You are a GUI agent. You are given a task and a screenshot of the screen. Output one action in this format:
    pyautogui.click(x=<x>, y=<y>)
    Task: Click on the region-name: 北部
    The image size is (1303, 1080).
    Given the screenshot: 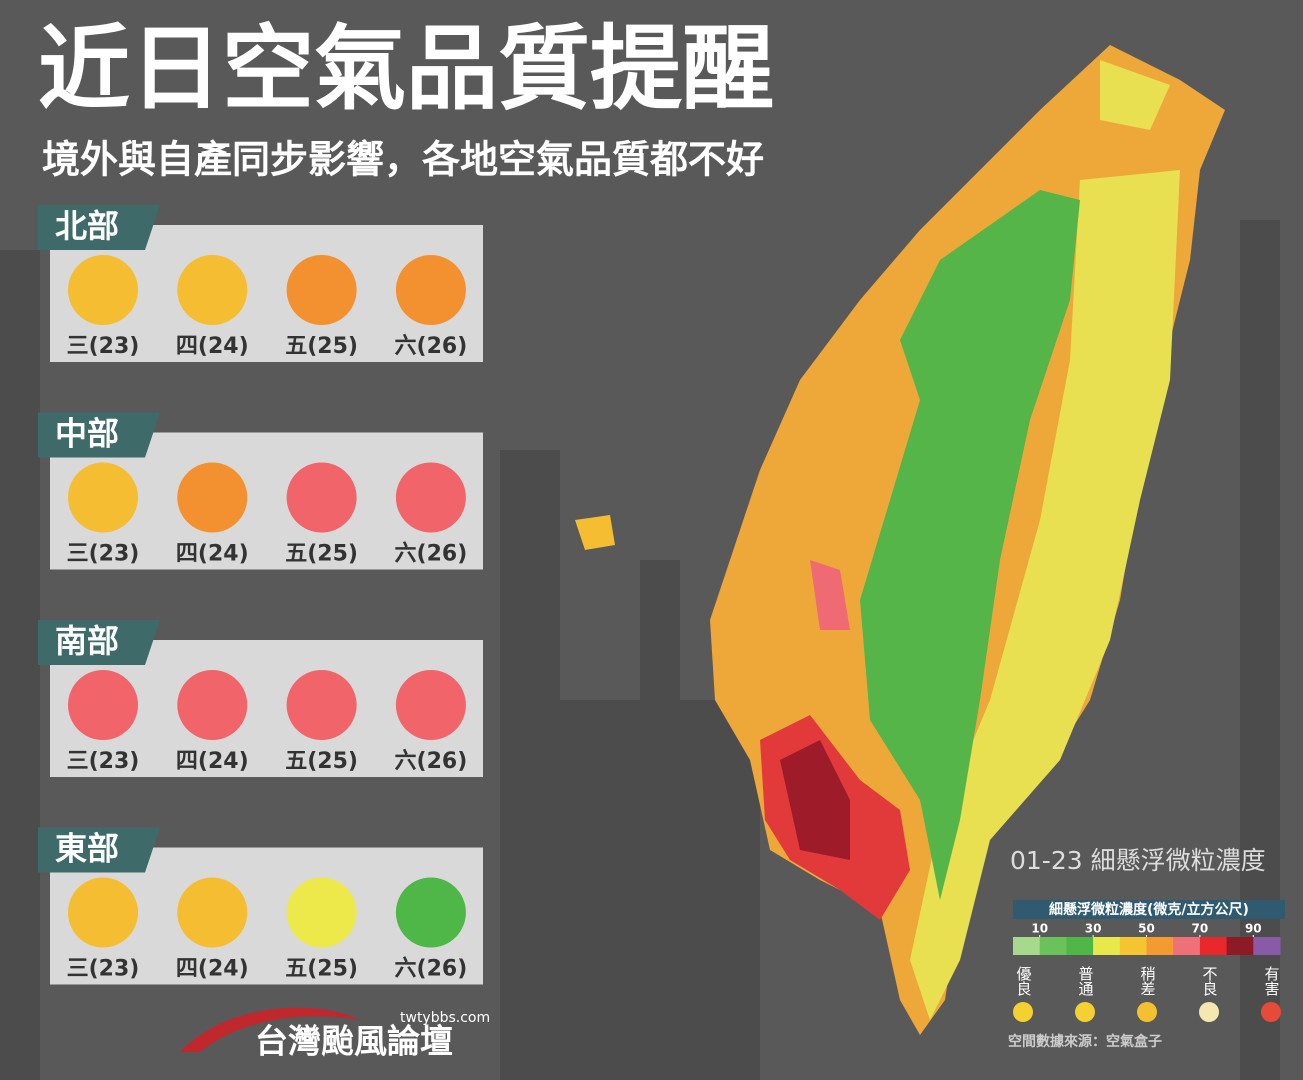 What is the action you would take?
    pyautogui.click(x=87, y=226)
    